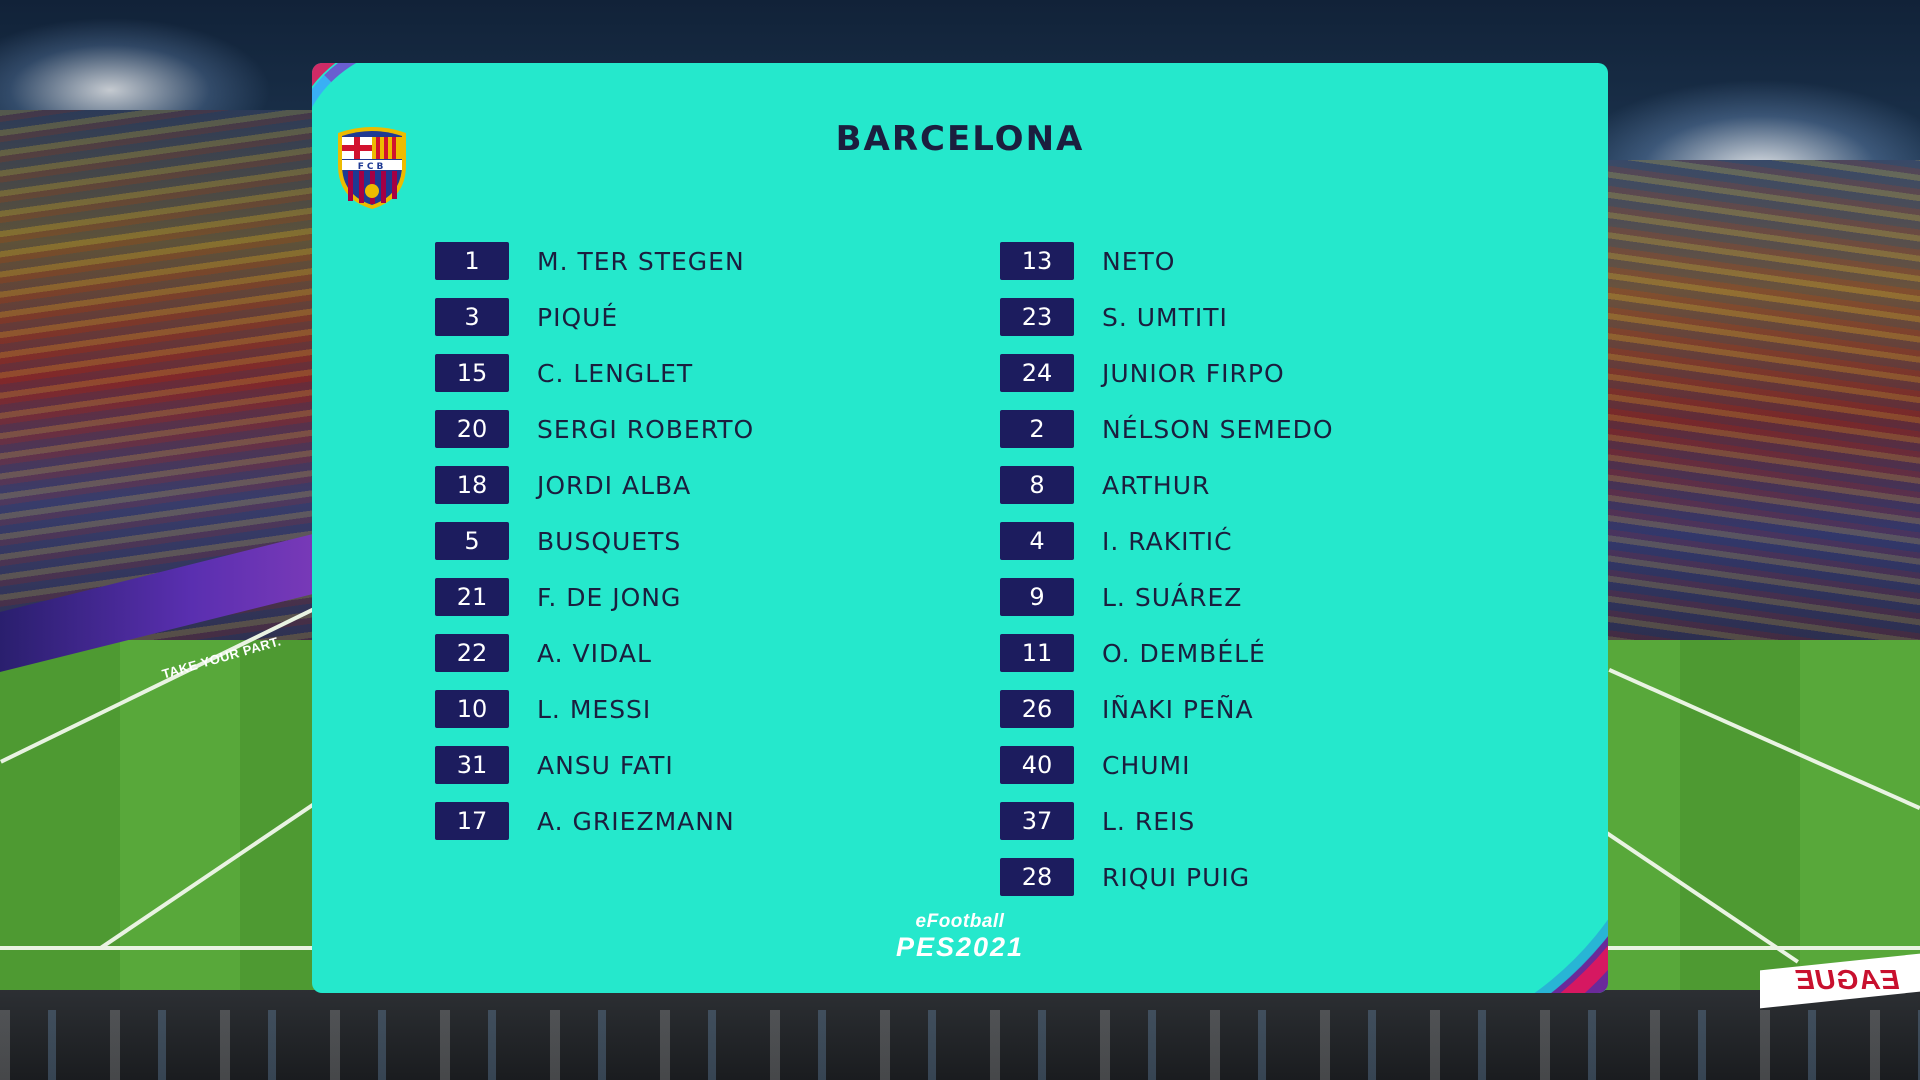 This screenshot has width=1920, height=1080. I want to click on player-row: 20 SERGI ROBERTO, so click(594, 429).